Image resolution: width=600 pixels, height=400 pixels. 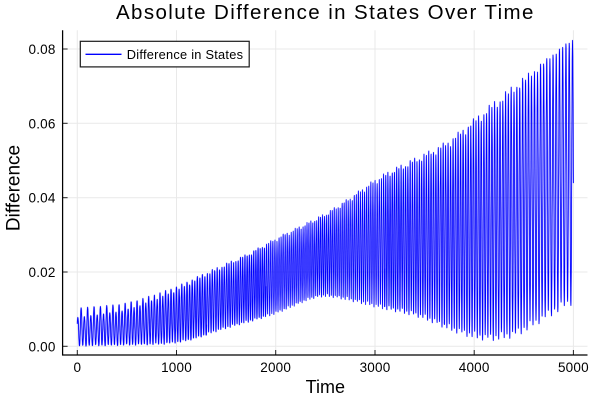 I want to click on svg-text: 0.06, so click(x=42, y=123).